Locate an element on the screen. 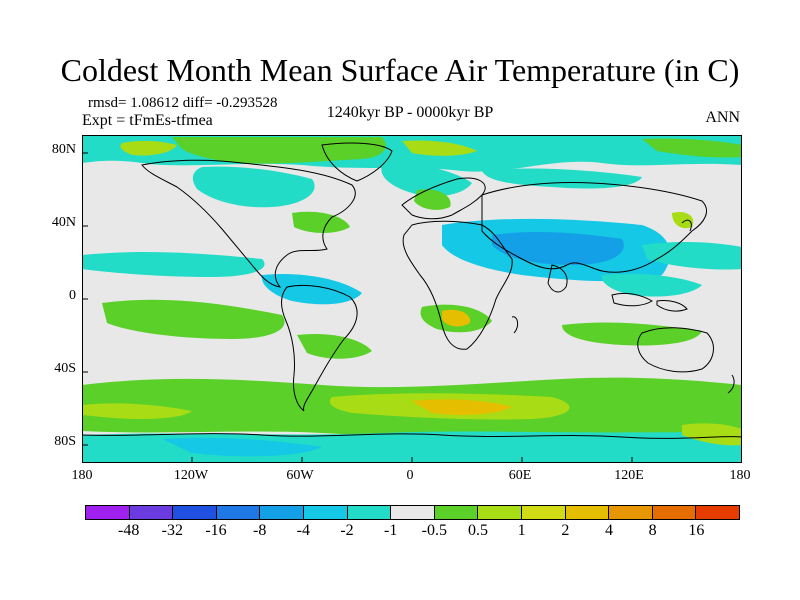 The height and width of the screenshot is (600, 800). coastline-madagascar is located at coordinates (515, 325).